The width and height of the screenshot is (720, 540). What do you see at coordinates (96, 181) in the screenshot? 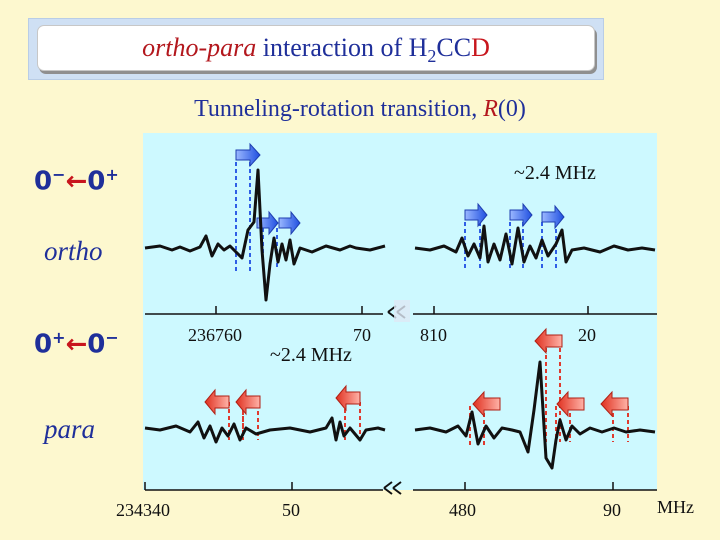
I see `ortho-state-upper: 0` at bounding box center [96, 181].